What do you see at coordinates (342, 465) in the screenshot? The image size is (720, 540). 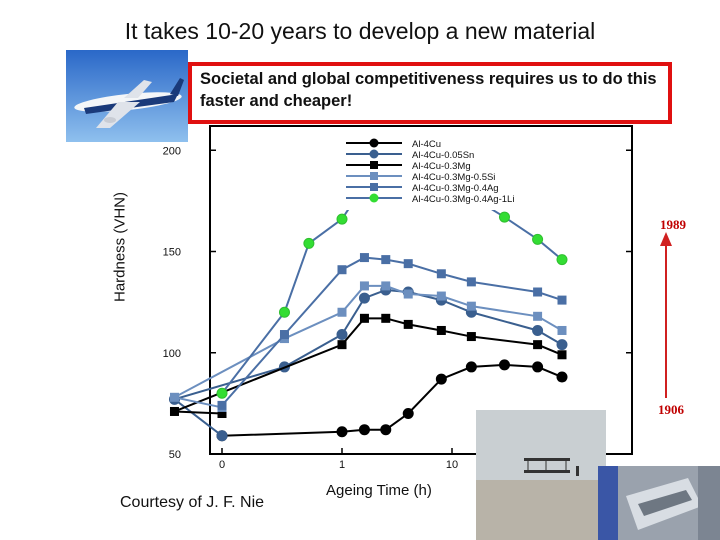 I see `x-tick-label: 1` at bounding box center [342, 465].